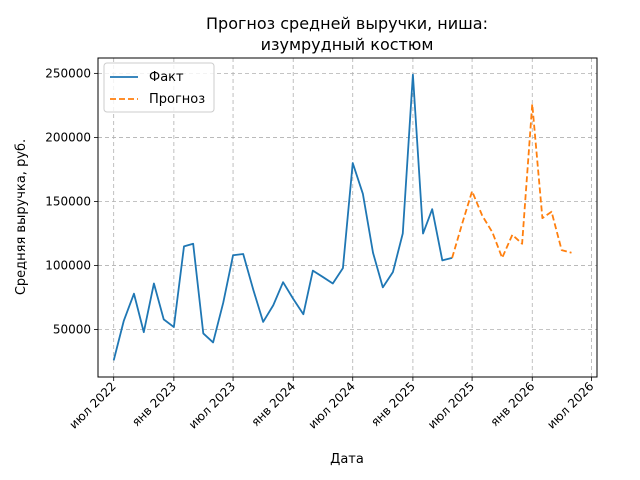 The image size is (640, 480). Describe the element at coordinates (166, 77) in the screenshot. I see `legend-label-fact: Факт` at that location.